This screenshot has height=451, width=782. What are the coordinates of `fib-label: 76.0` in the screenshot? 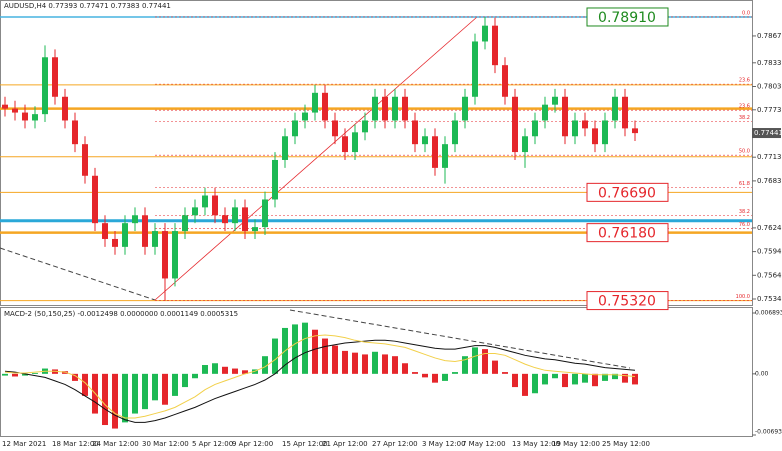 It's located at (744, 225).